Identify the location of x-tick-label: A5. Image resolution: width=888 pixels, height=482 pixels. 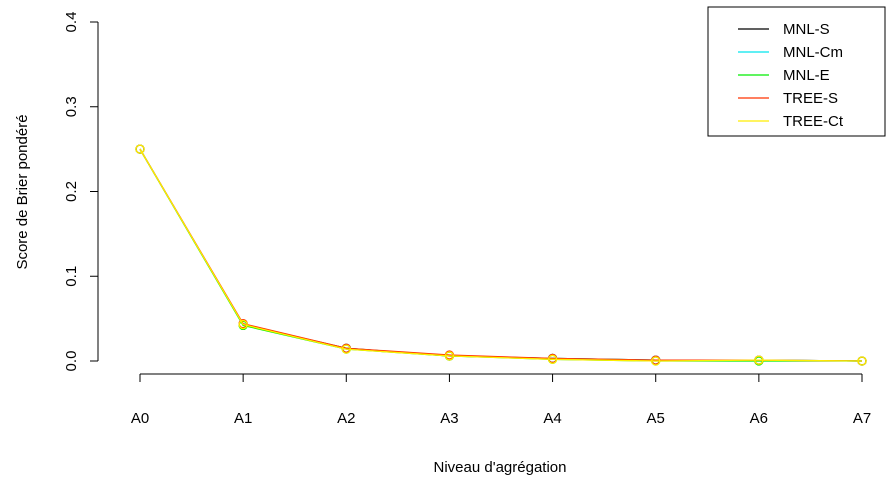
(656, 418).